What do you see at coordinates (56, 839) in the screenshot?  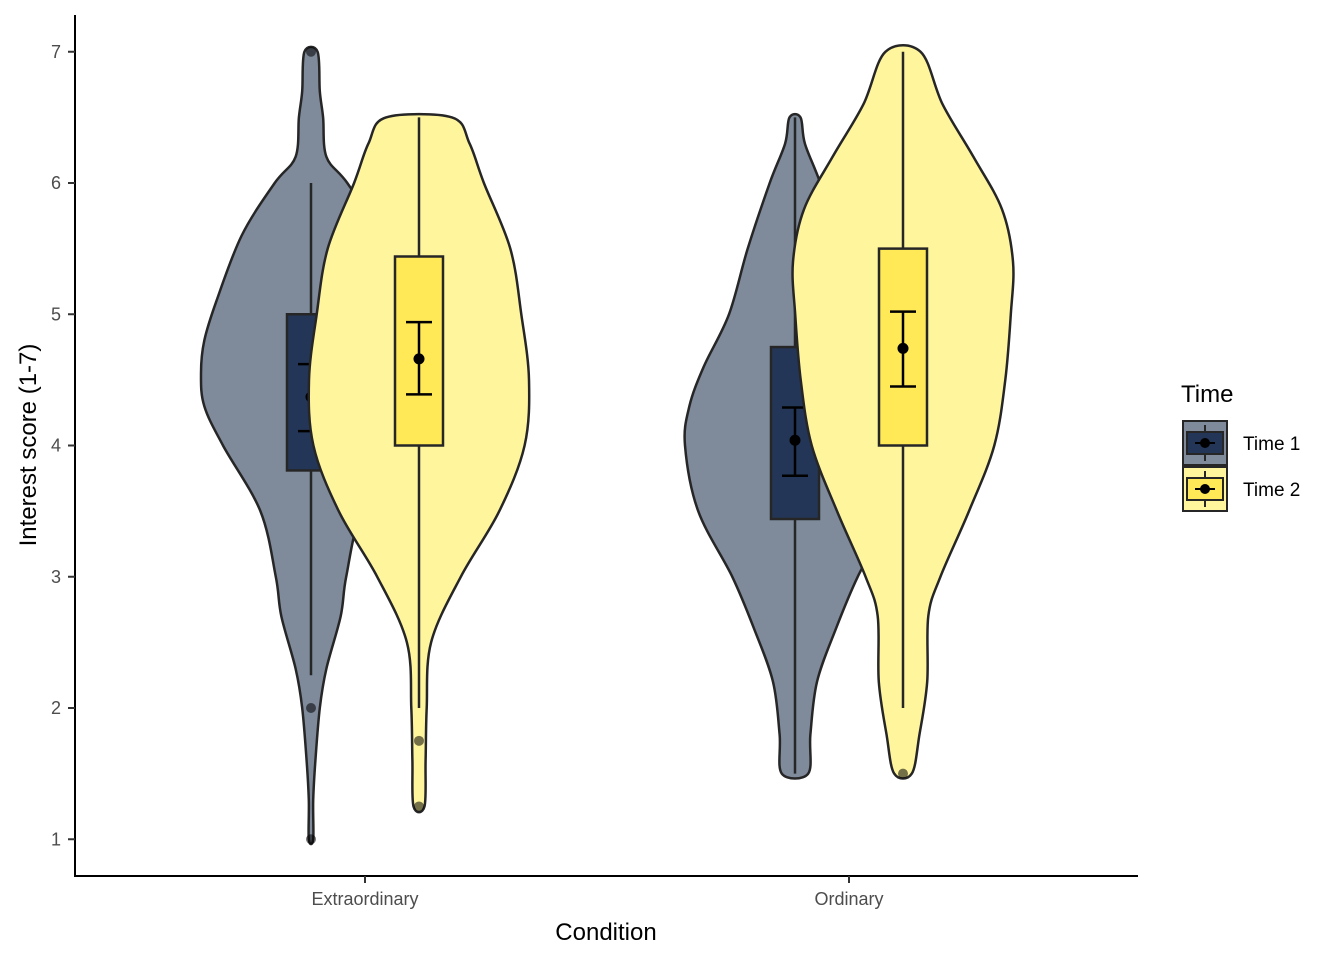 I see `y-tick-label: 1` at bounding box center [56, 839].